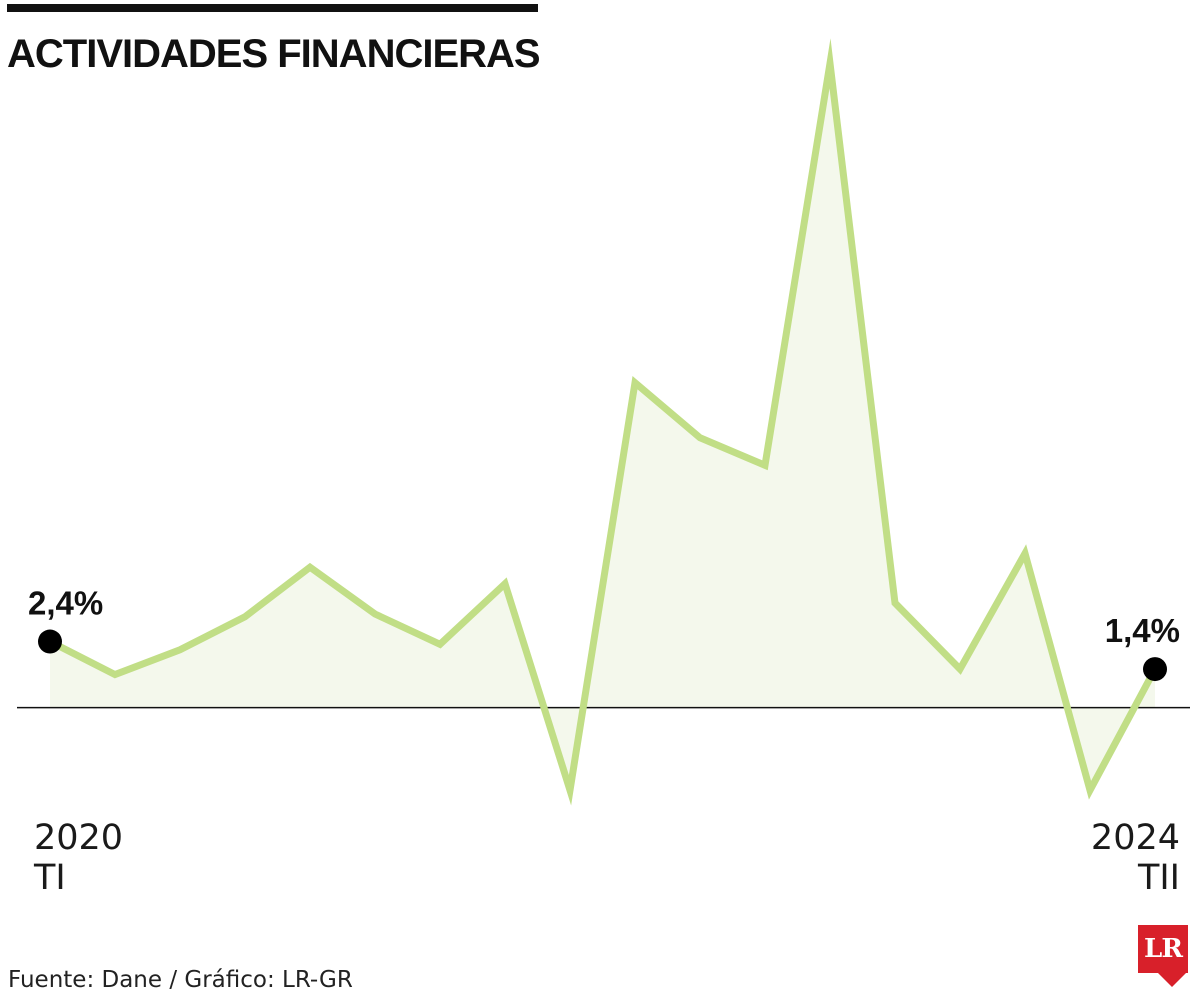 The width and height of the screenshot is (1200, 1001). Describe the element at coordinates (1135, 838) in the screenshot. I see `x-end-year: 2024` at that location.